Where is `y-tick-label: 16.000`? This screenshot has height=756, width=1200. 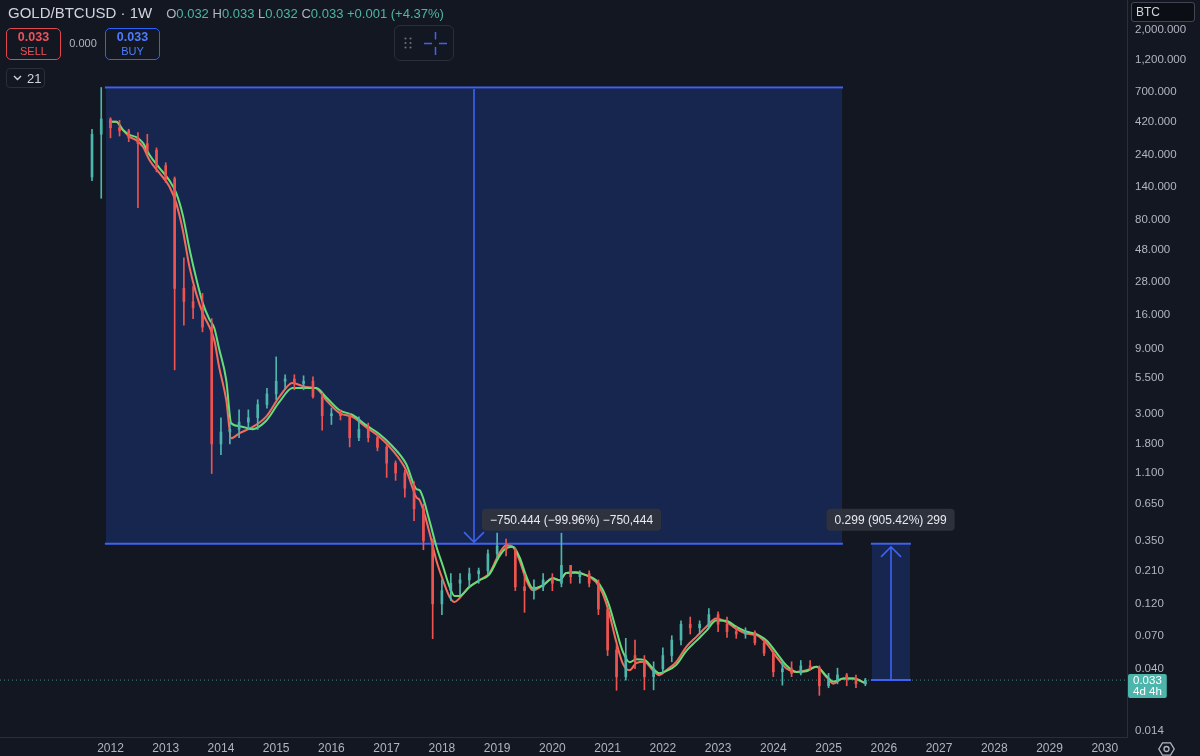
y-tick-label: 16.000 is located at coordinates (1153, 313).